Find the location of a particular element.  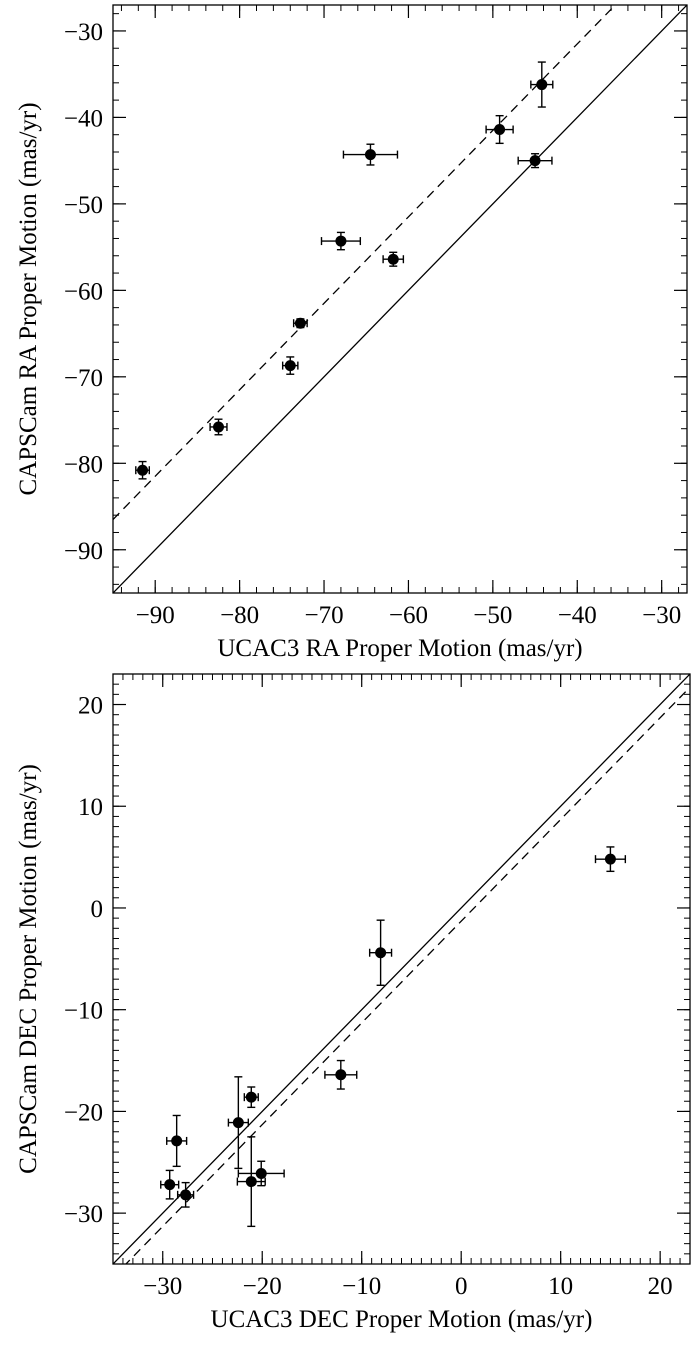

y-tick-label: −60 is located at coordinates (83, 291).